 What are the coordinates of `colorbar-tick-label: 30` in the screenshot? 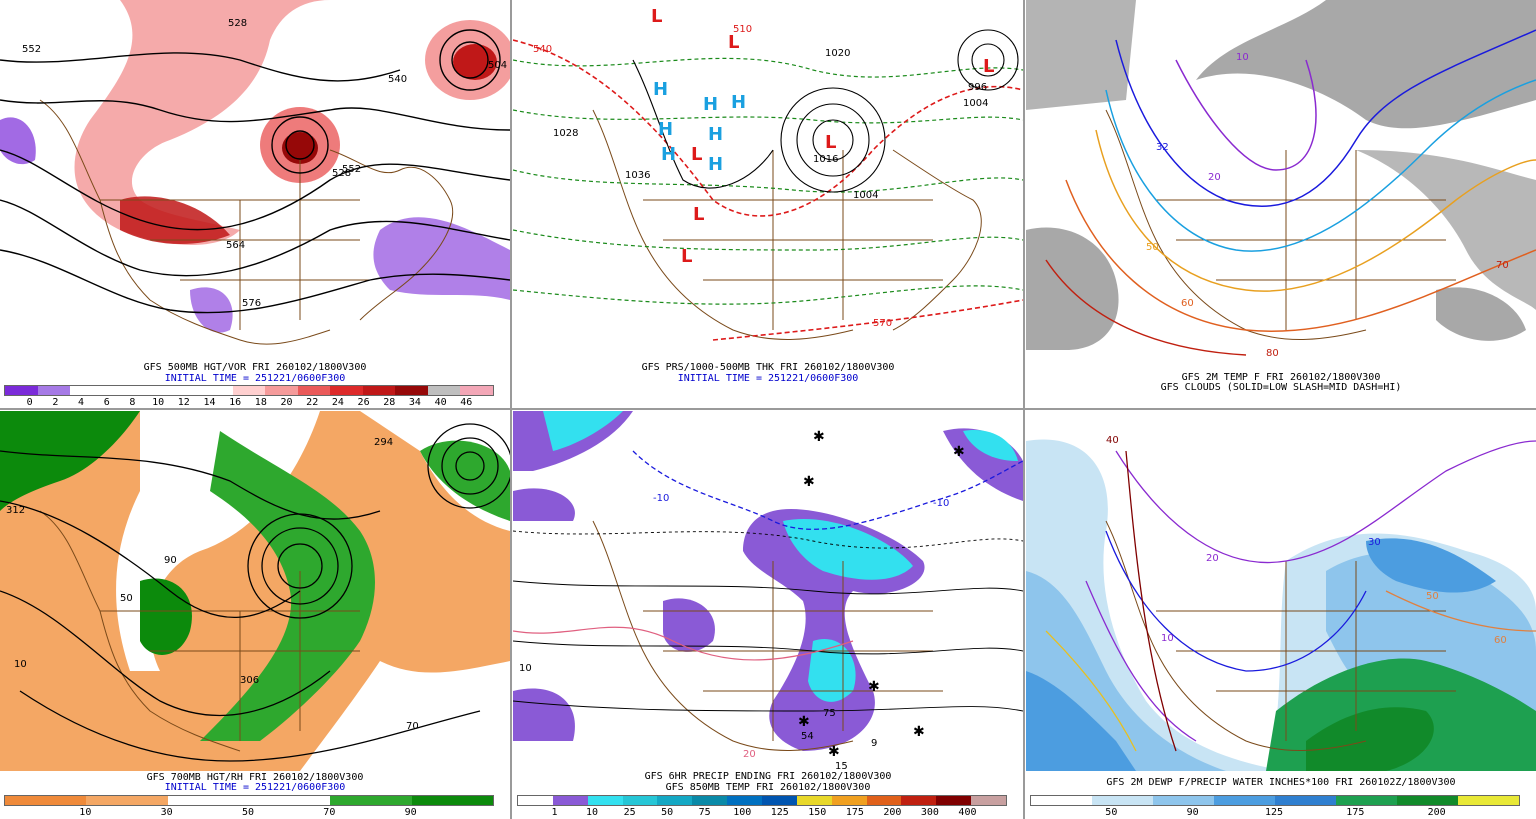 It's located at (166, 812).